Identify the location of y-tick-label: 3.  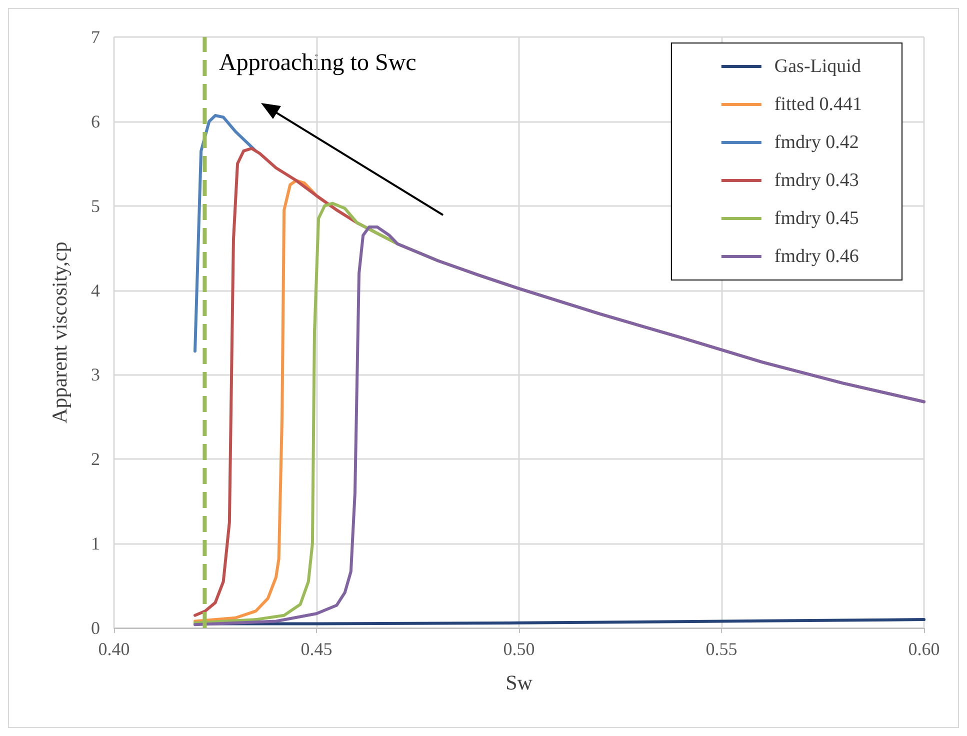
(95, 374).